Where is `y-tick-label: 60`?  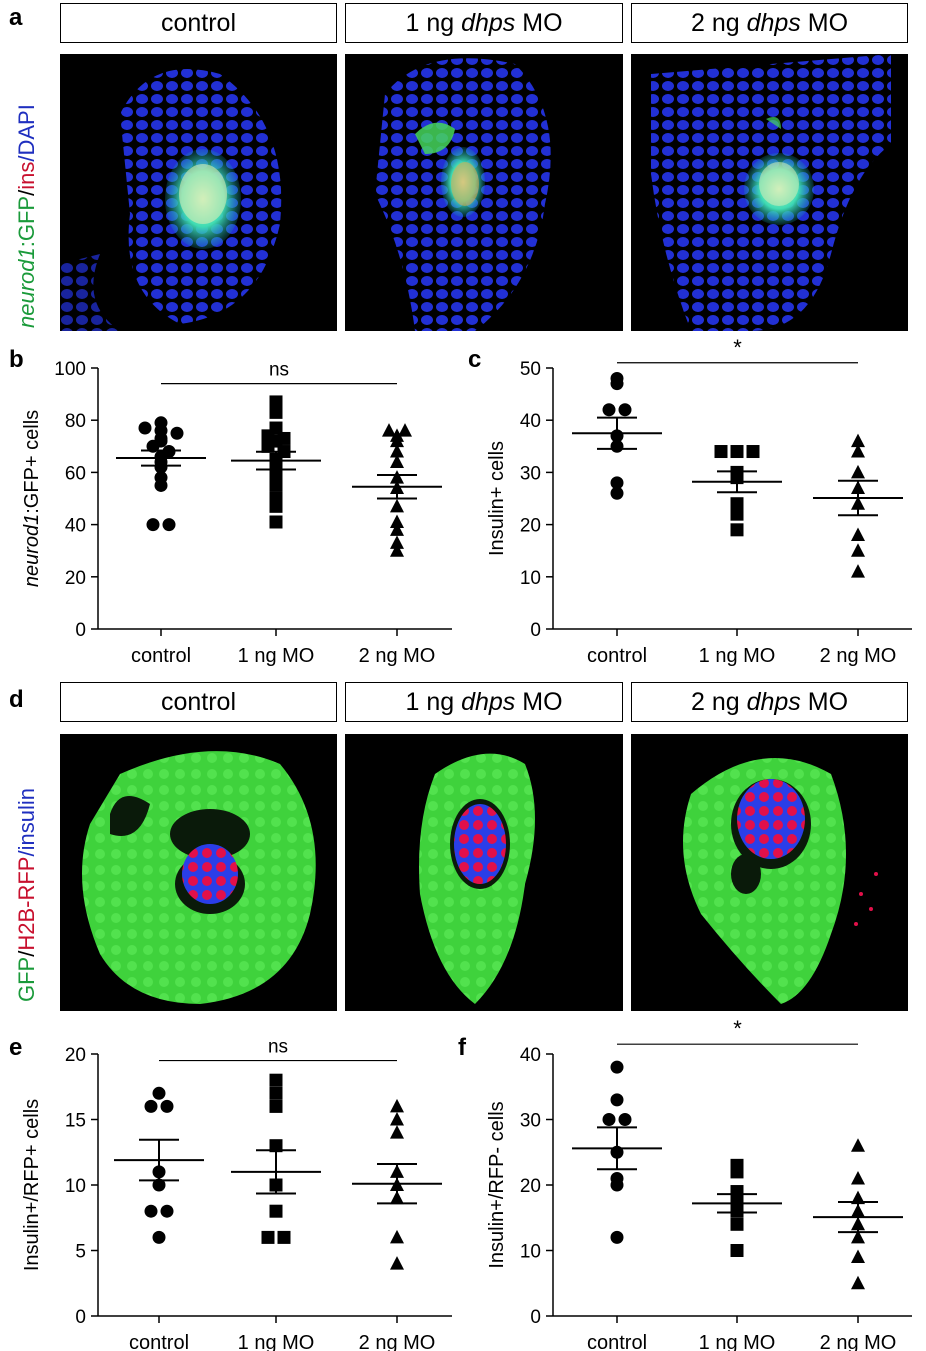 y-tick-label: 60 is located at coordinates (75, 473).